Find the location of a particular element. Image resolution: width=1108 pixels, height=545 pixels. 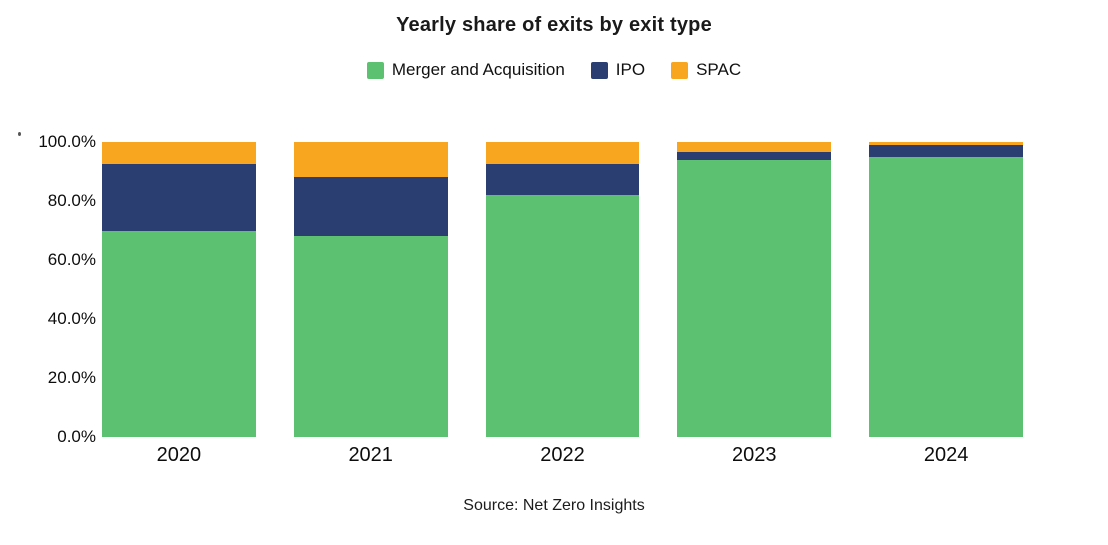

y-axis-tick-label: 100.0% is located at coordinates (67, 141).